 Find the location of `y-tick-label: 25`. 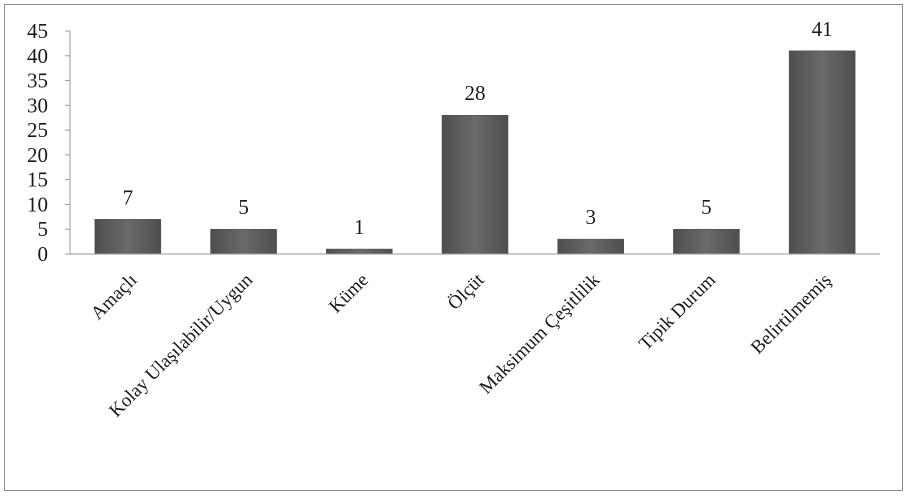

y-tick-label: 25 is located at coordinates (37, 130).